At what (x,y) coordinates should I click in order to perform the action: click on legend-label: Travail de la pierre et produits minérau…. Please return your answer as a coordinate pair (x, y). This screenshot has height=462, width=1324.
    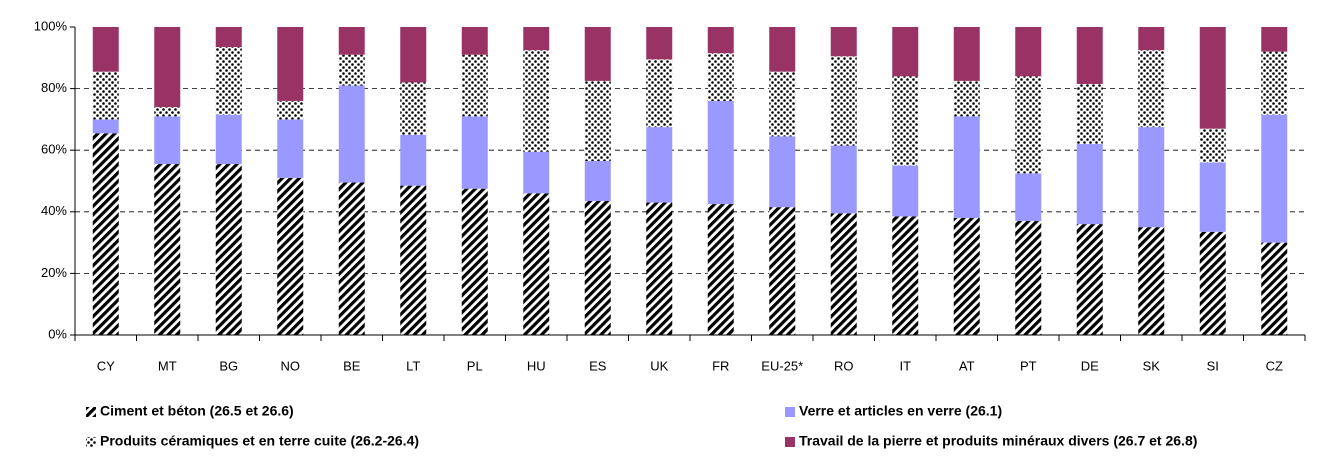
    Looking at the image, I should click on (998, 441).